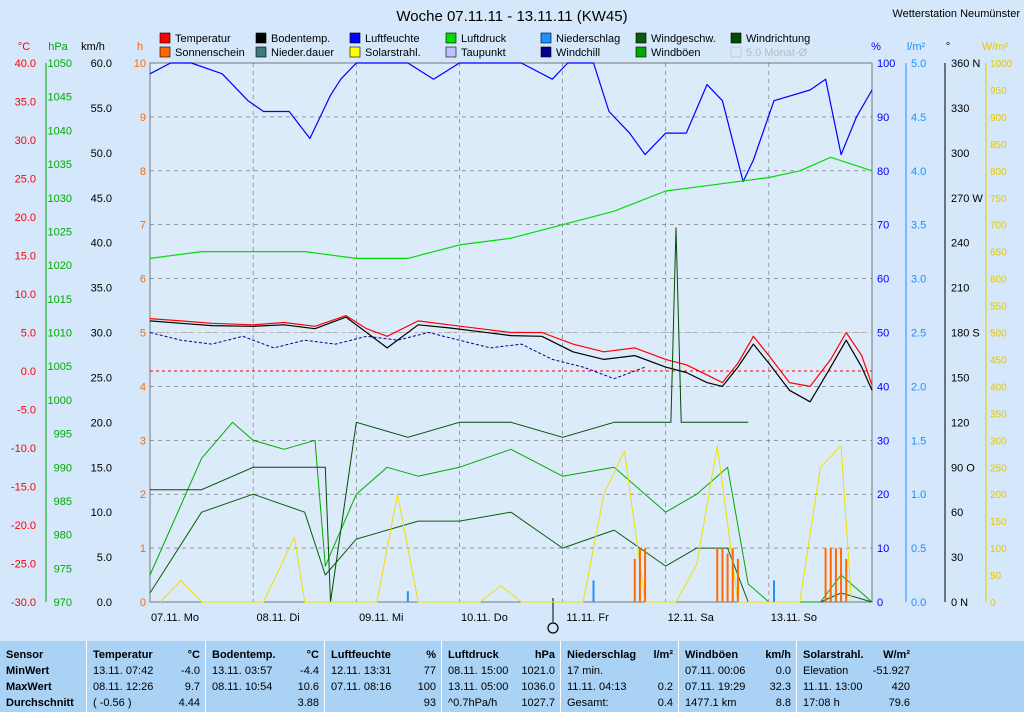 This screenshot has width=1024, height=712. What do you see at coordinates (511, 16) in the screenshot?
I see `chart-title: Woche 07.11.11 - 13.11.11 (KW45)` at bounding box center [511, 16].